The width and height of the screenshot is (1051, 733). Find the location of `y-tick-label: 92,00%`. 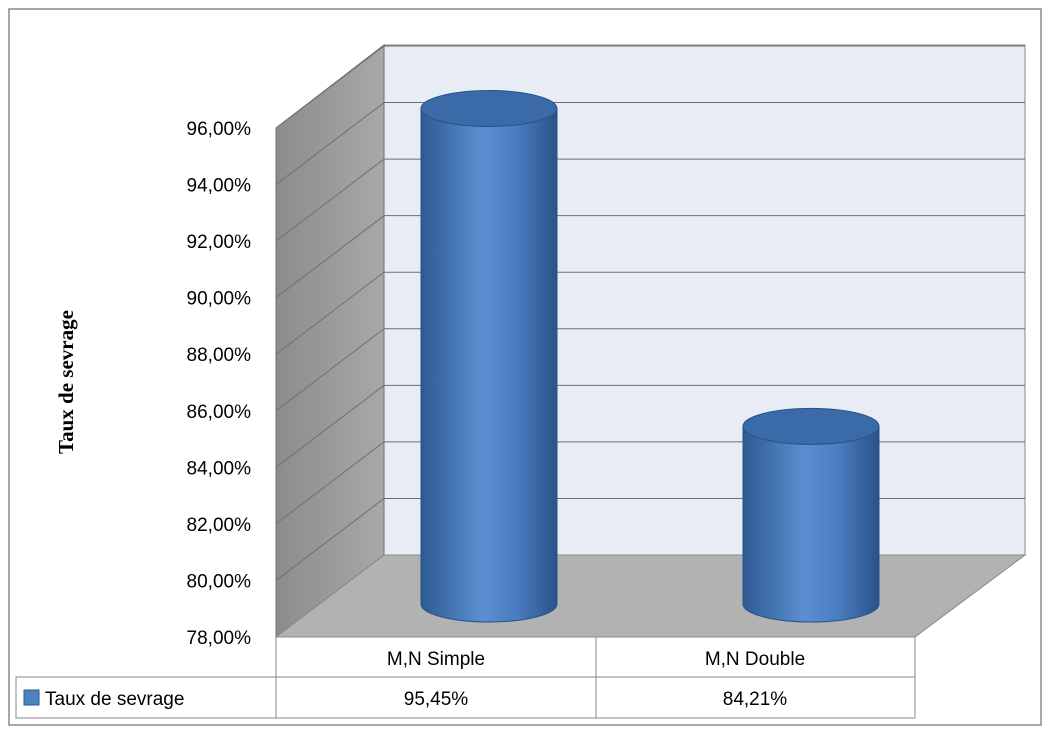

y-tick-label: 92,00% is located at coordinates (219, 242).